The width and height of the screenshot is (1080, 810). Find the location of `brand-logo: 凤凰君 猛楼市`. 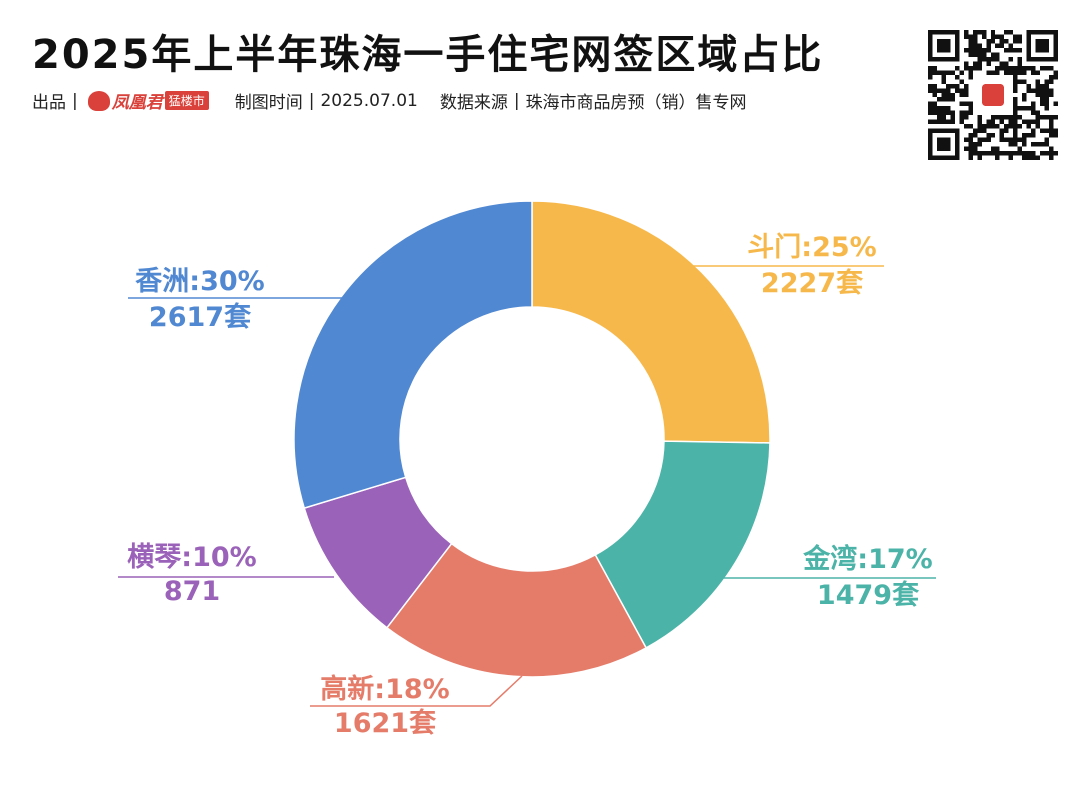

brand-logo: 凤凰君 猛楼市 is located at coordinates (148, 100).